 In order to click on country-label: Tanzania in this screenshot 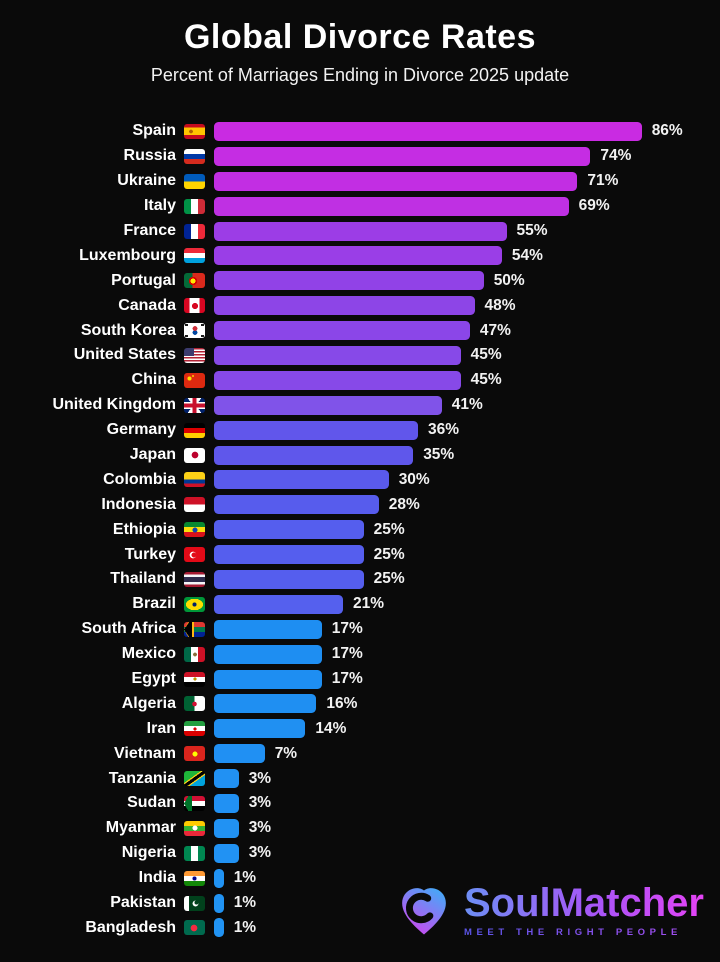, I will do `click(142, 778)`.